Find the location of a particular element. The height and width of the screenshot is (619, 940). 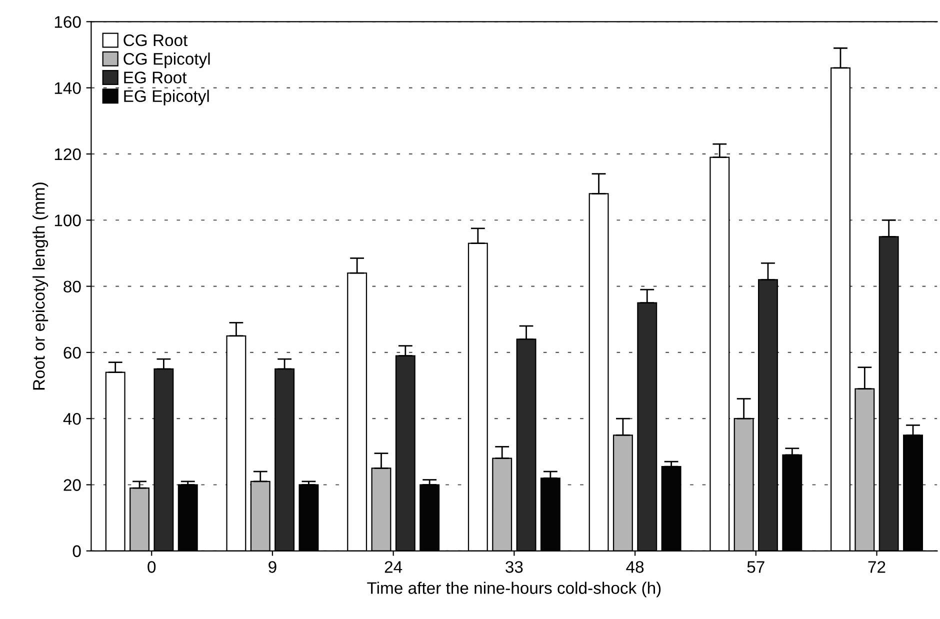

x-tick-label: 33 is located at coordinates (514, 567).